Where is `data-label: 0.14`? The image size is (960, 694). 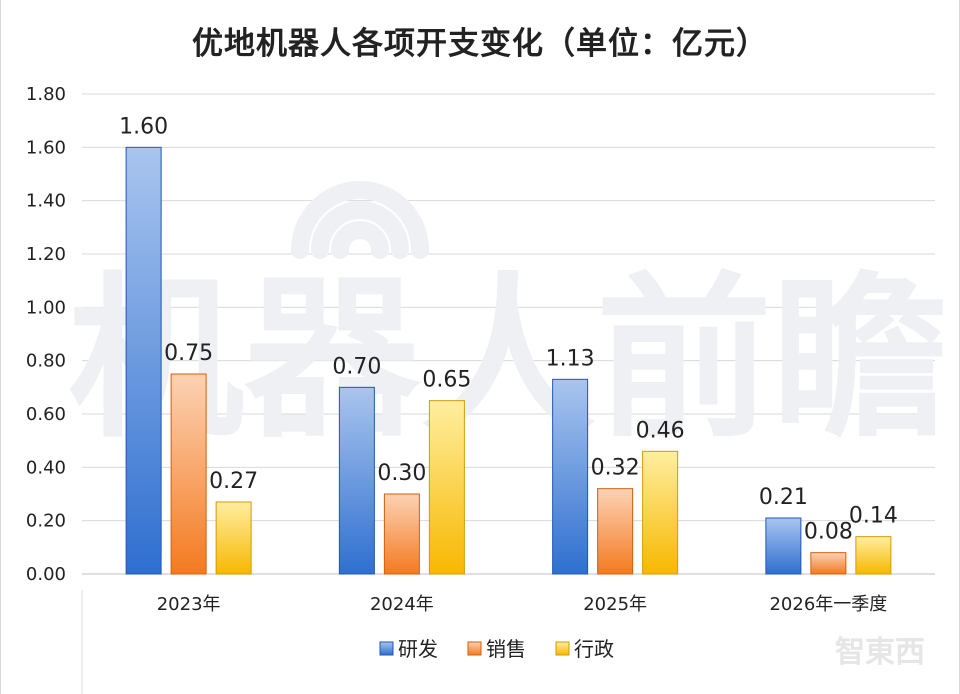 data-label: 0.14 is located at coordinates (873, 516).